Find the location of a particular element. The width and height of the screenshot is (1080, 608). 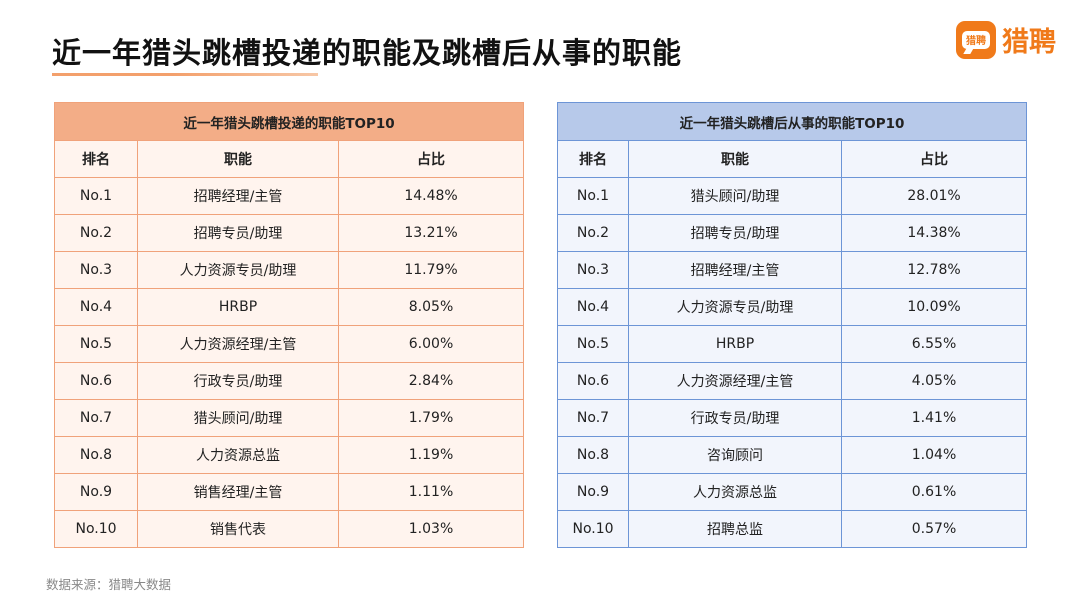

table-row: No.4 HRBP 8.05% is located at coordinates (289, 307).